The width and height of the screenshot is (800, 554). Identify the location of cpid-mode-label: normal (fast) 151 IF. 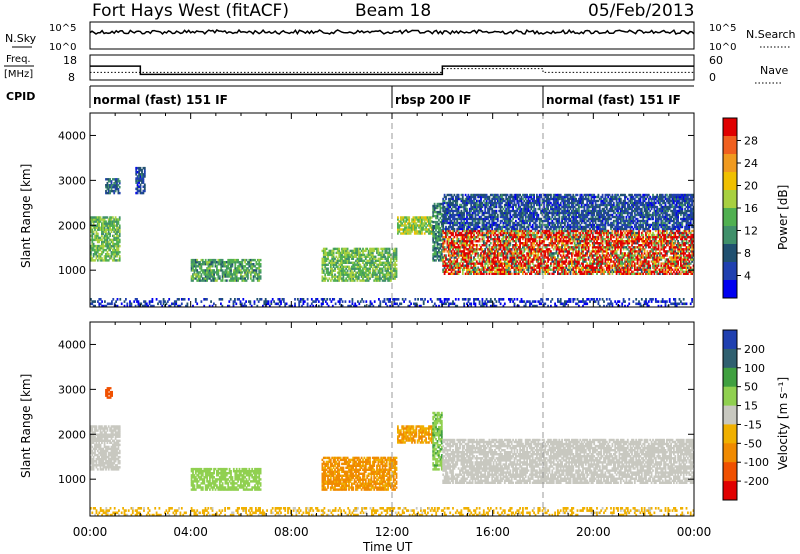
(160, 100).